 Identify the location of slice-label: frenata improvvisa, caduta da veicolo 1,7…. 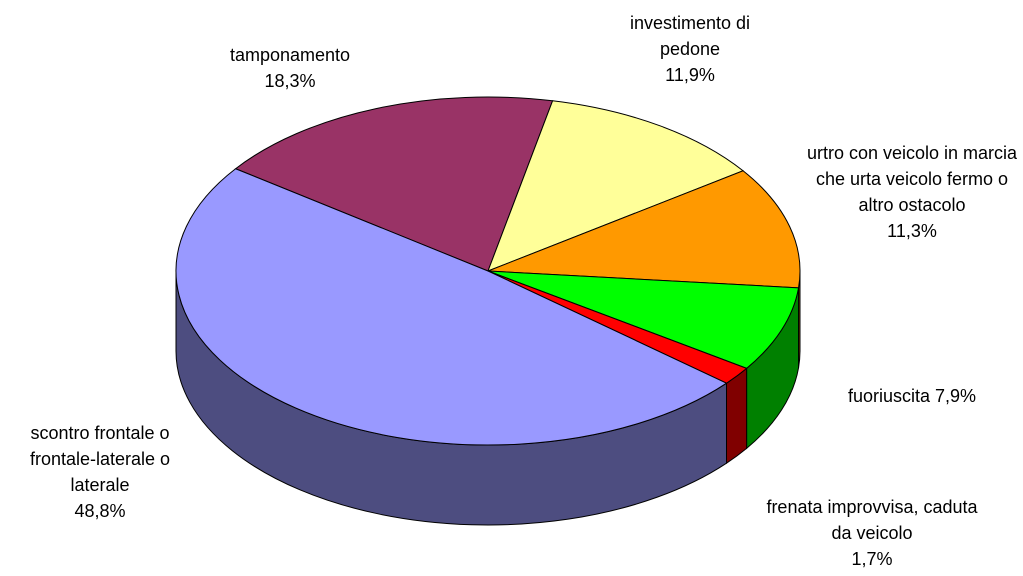
(872, 533).